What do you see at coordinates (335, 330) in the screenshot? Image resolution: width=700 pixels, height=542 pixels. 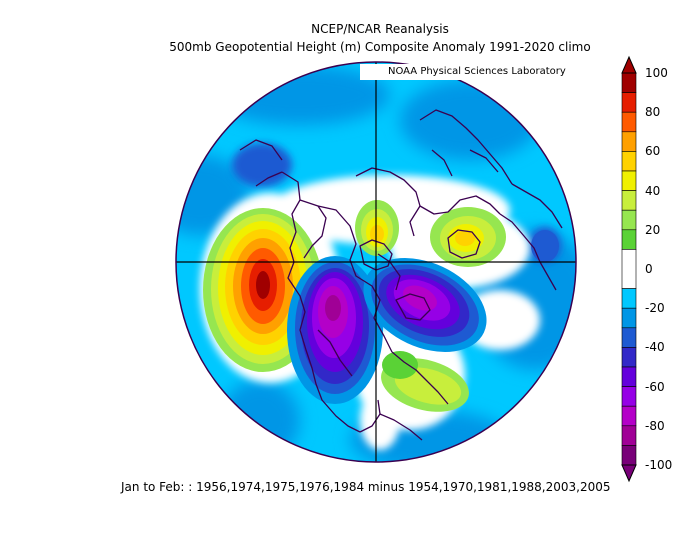 I see `western-north-america-trough` at bounding box center [335, 330].